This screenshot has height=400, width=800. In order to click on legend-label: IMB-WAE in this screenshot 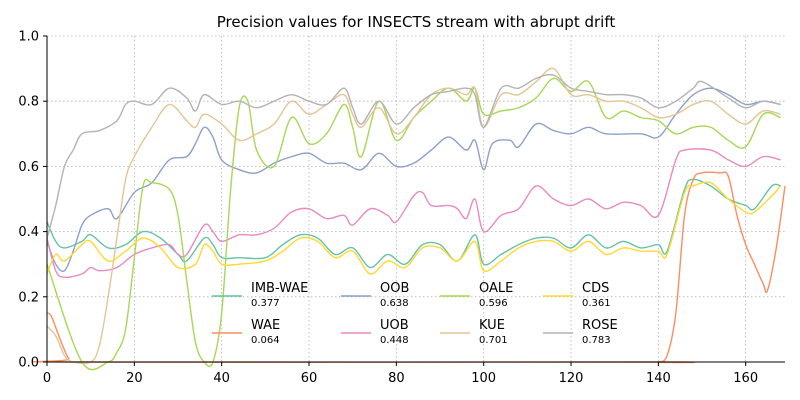, I will do `click(279, 288)`.